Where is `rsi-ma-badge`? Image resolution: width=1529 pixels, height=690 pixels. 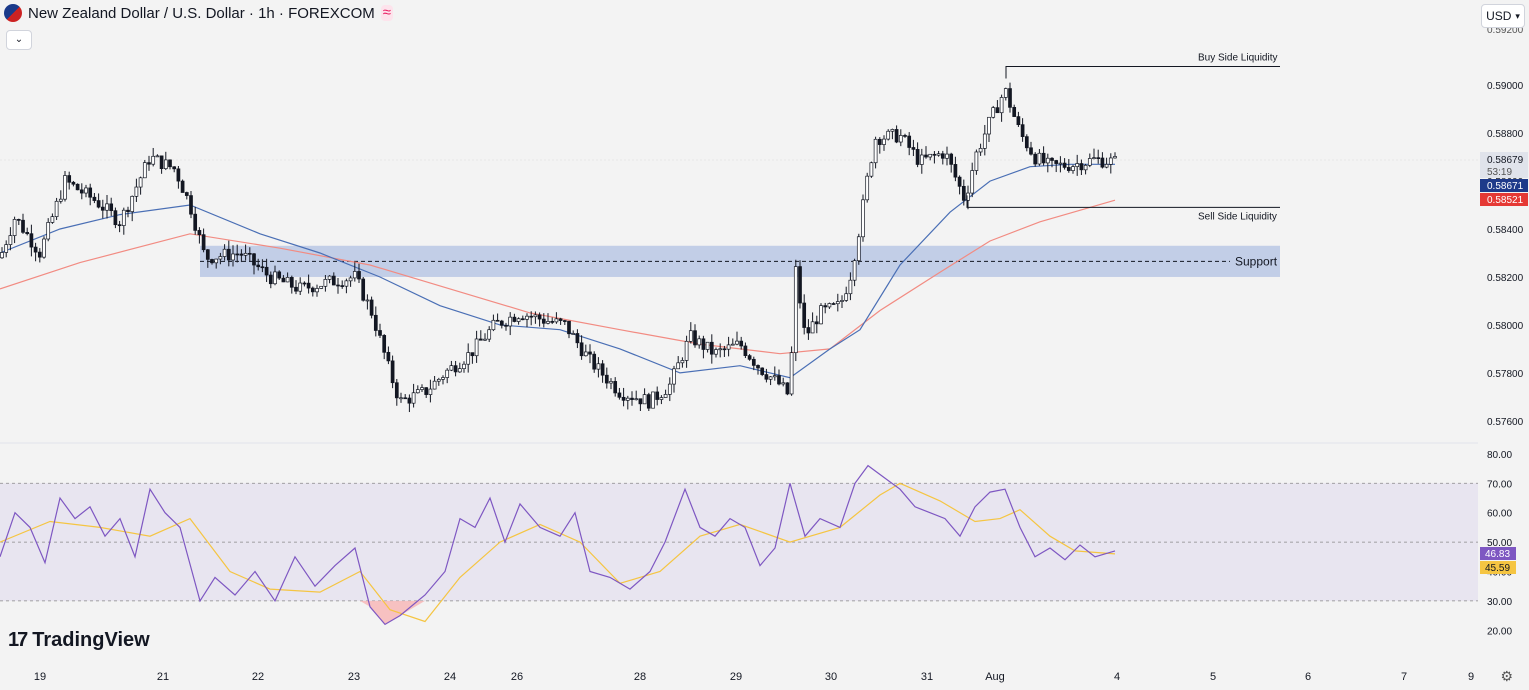 rsi-ma-badge is located at coordinates (1498, 567).